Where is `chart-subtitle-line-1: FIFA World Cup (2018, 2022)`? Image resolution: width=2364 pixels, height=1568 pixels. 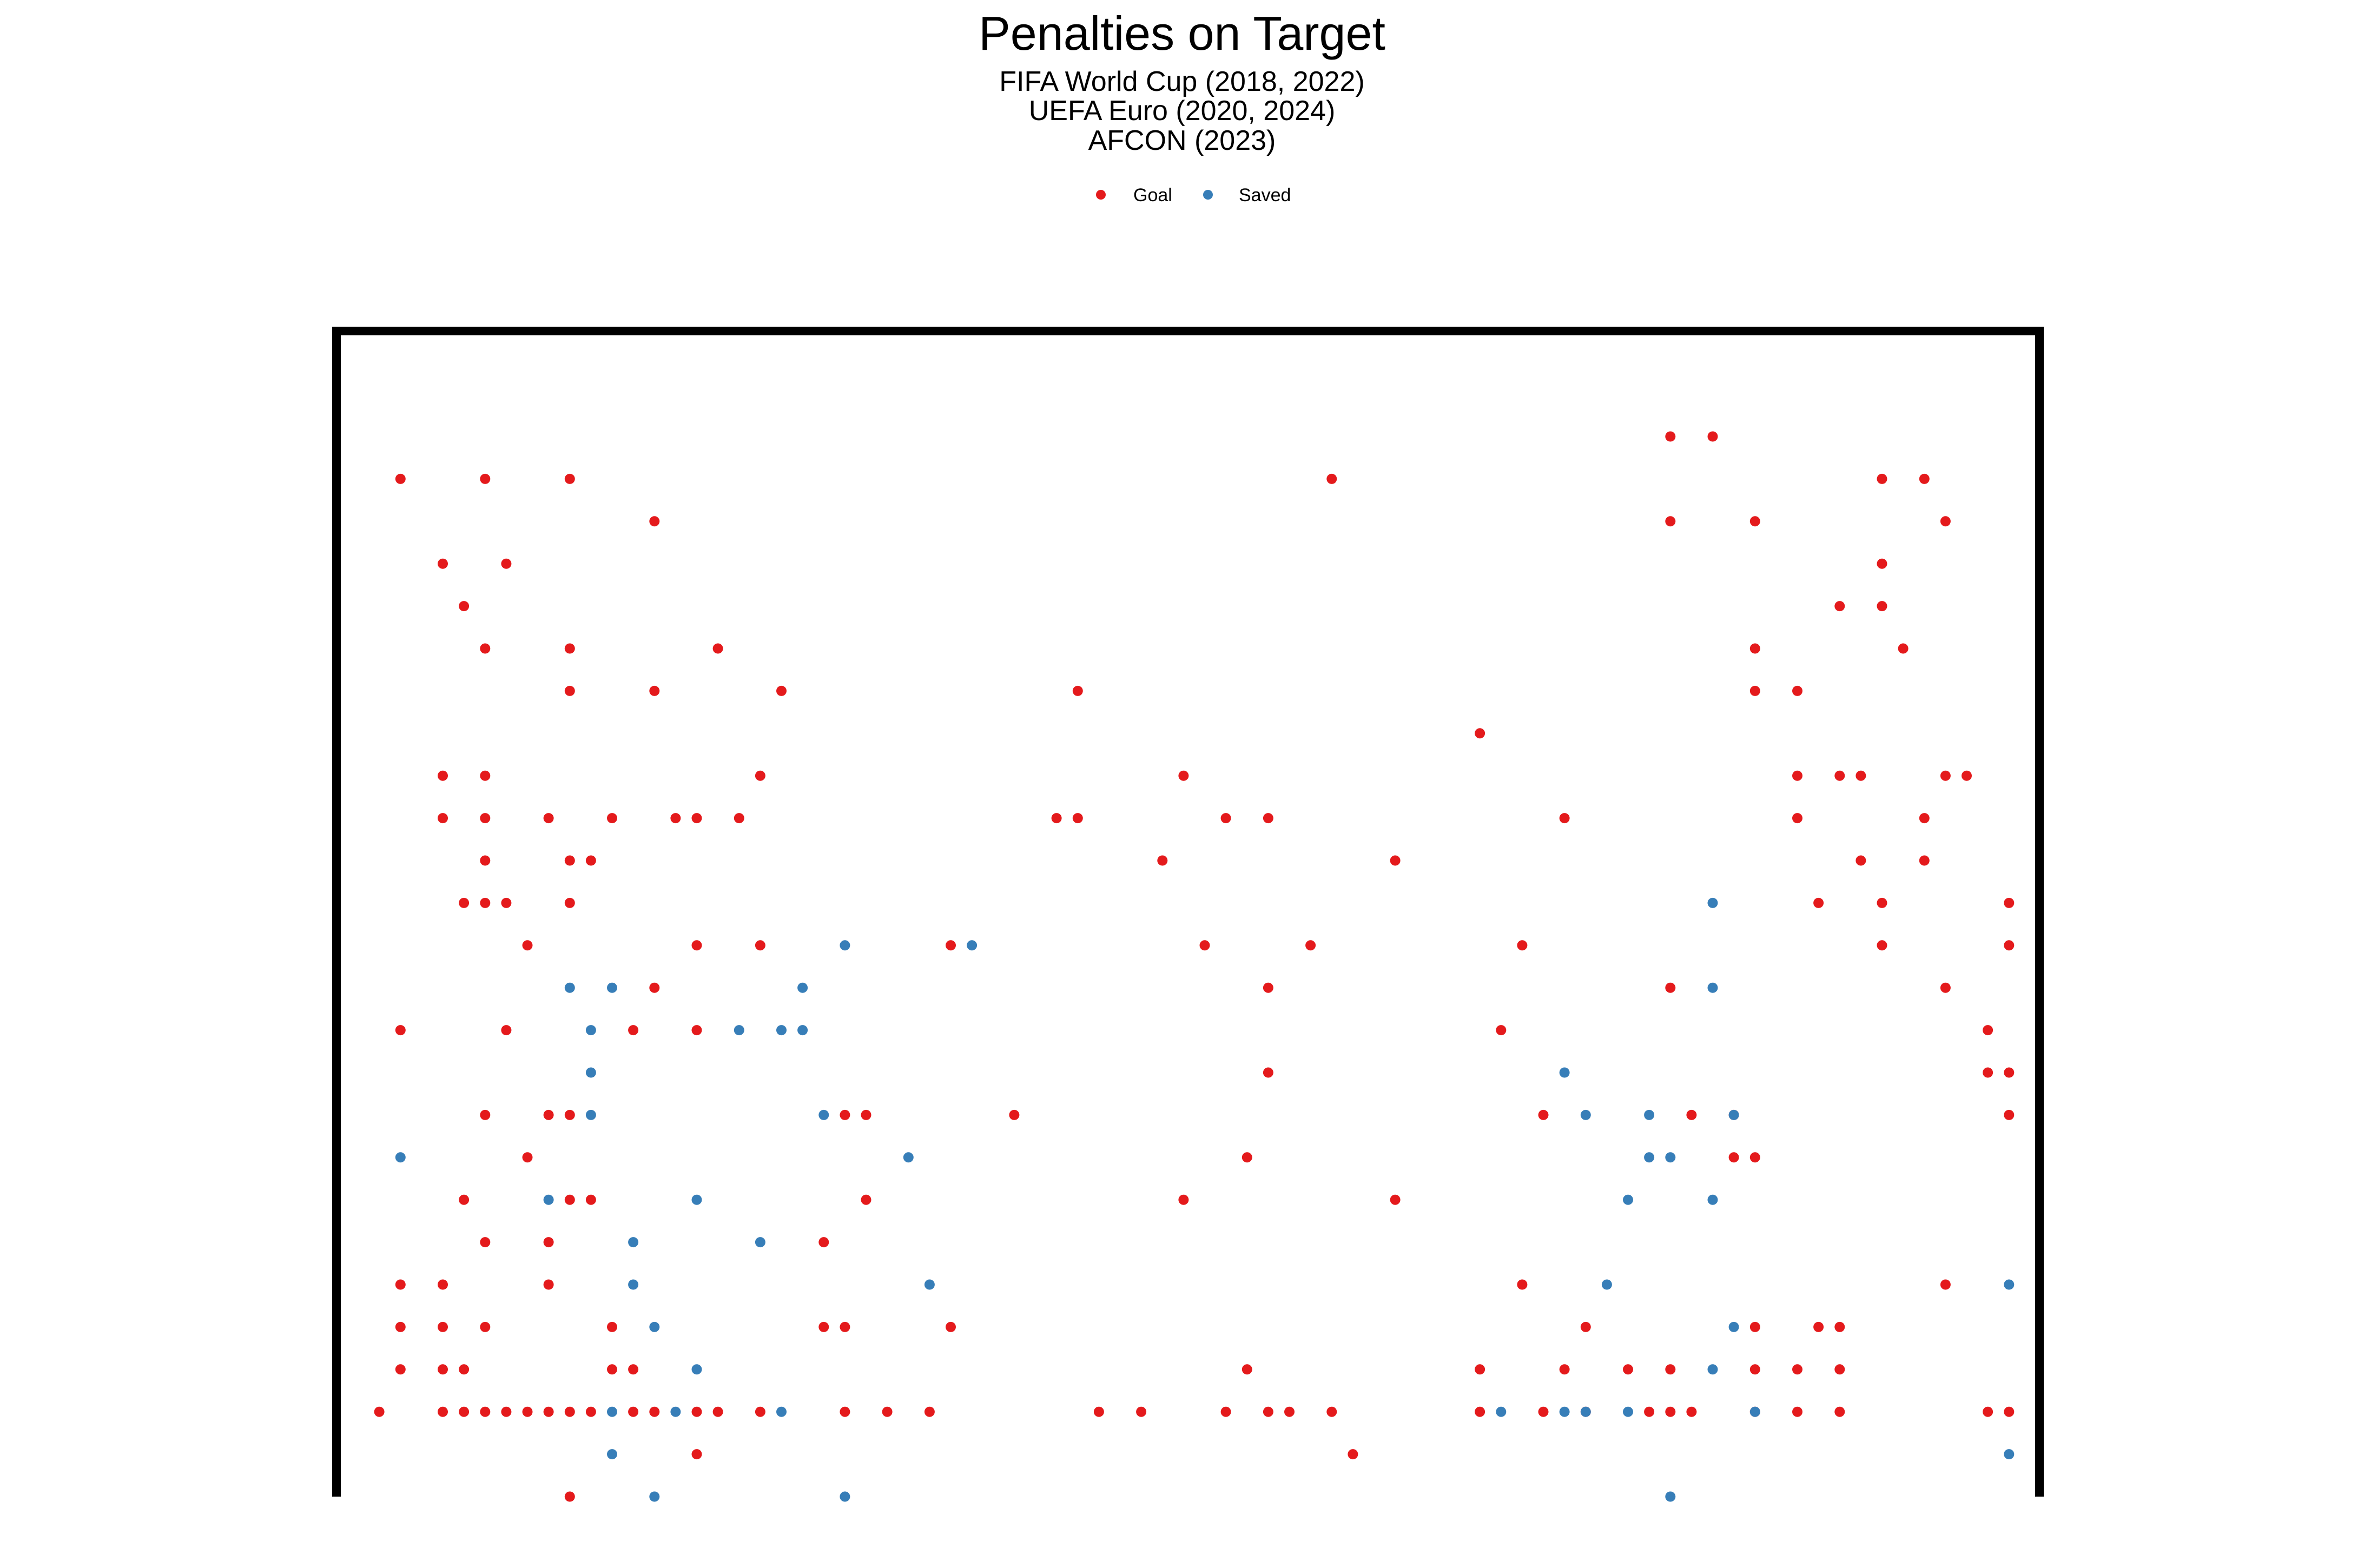
chart-subtitle-line-1: FIFA World Cup (2018, 2022) is located at coordinates (1181, 81).